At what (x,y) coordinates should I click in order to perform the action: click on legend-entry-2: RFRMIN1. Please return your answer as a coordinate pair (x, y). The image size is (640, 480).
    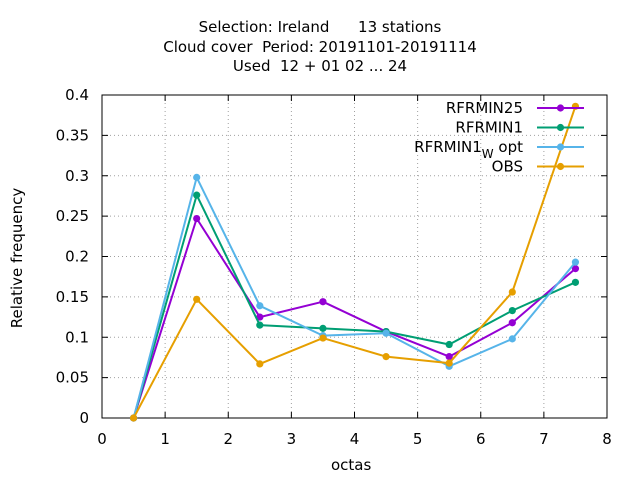
    Looking at the image, I should click on (519, 128).